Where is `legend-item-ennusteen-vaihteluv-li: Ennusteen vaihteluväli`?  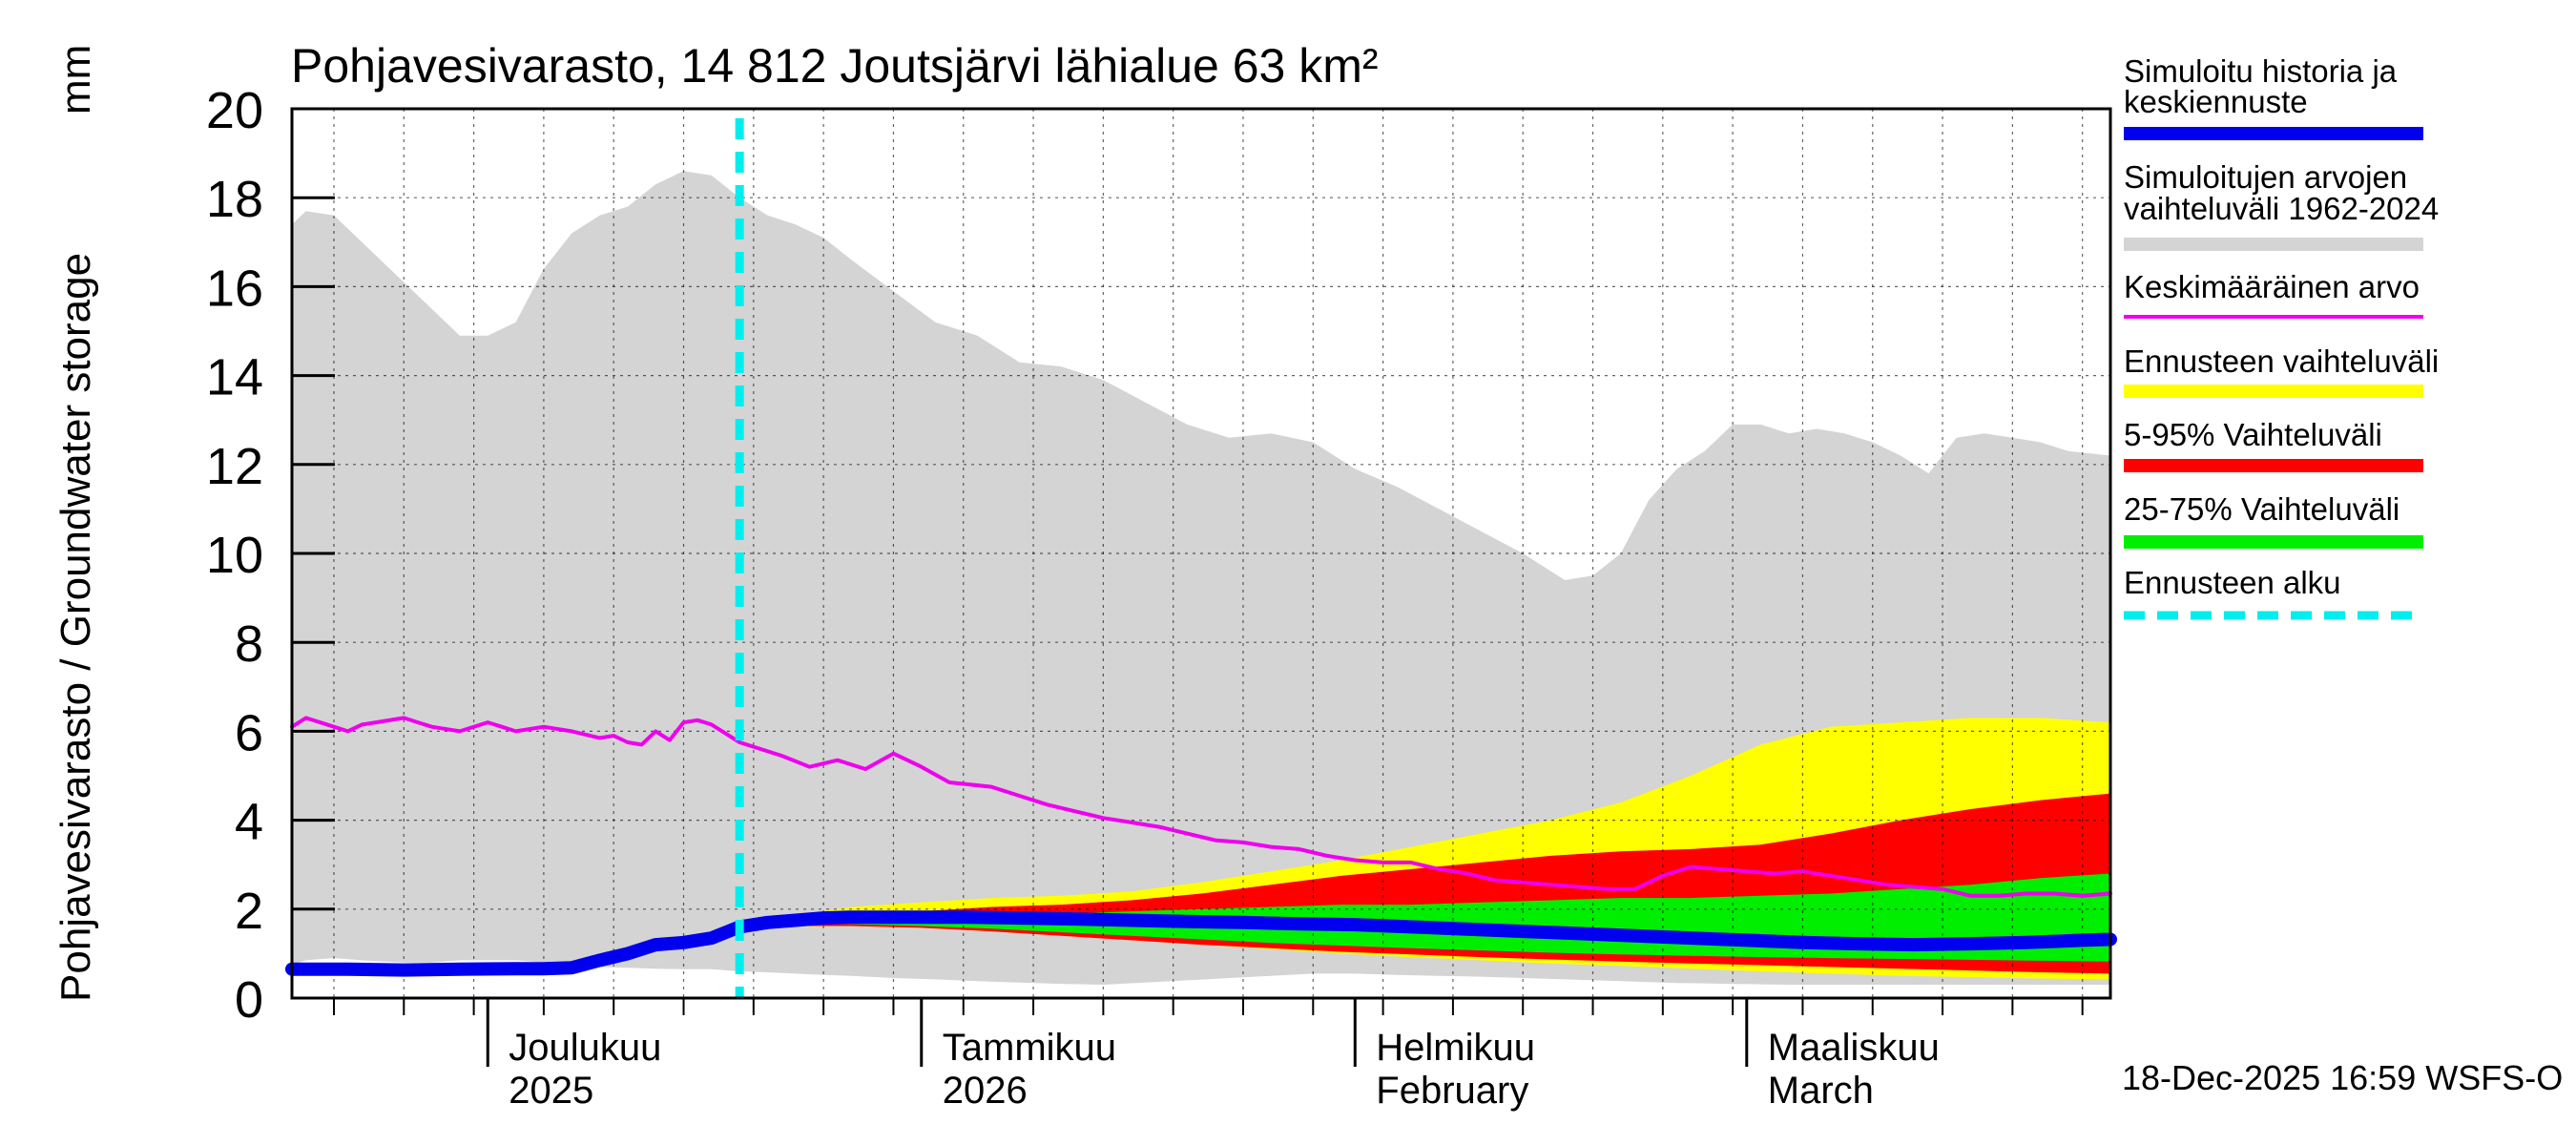 legend-item-ennusteen-vaihteluv-li: Ennusteen vaihteluväli is located at coordinates (2281, 371).